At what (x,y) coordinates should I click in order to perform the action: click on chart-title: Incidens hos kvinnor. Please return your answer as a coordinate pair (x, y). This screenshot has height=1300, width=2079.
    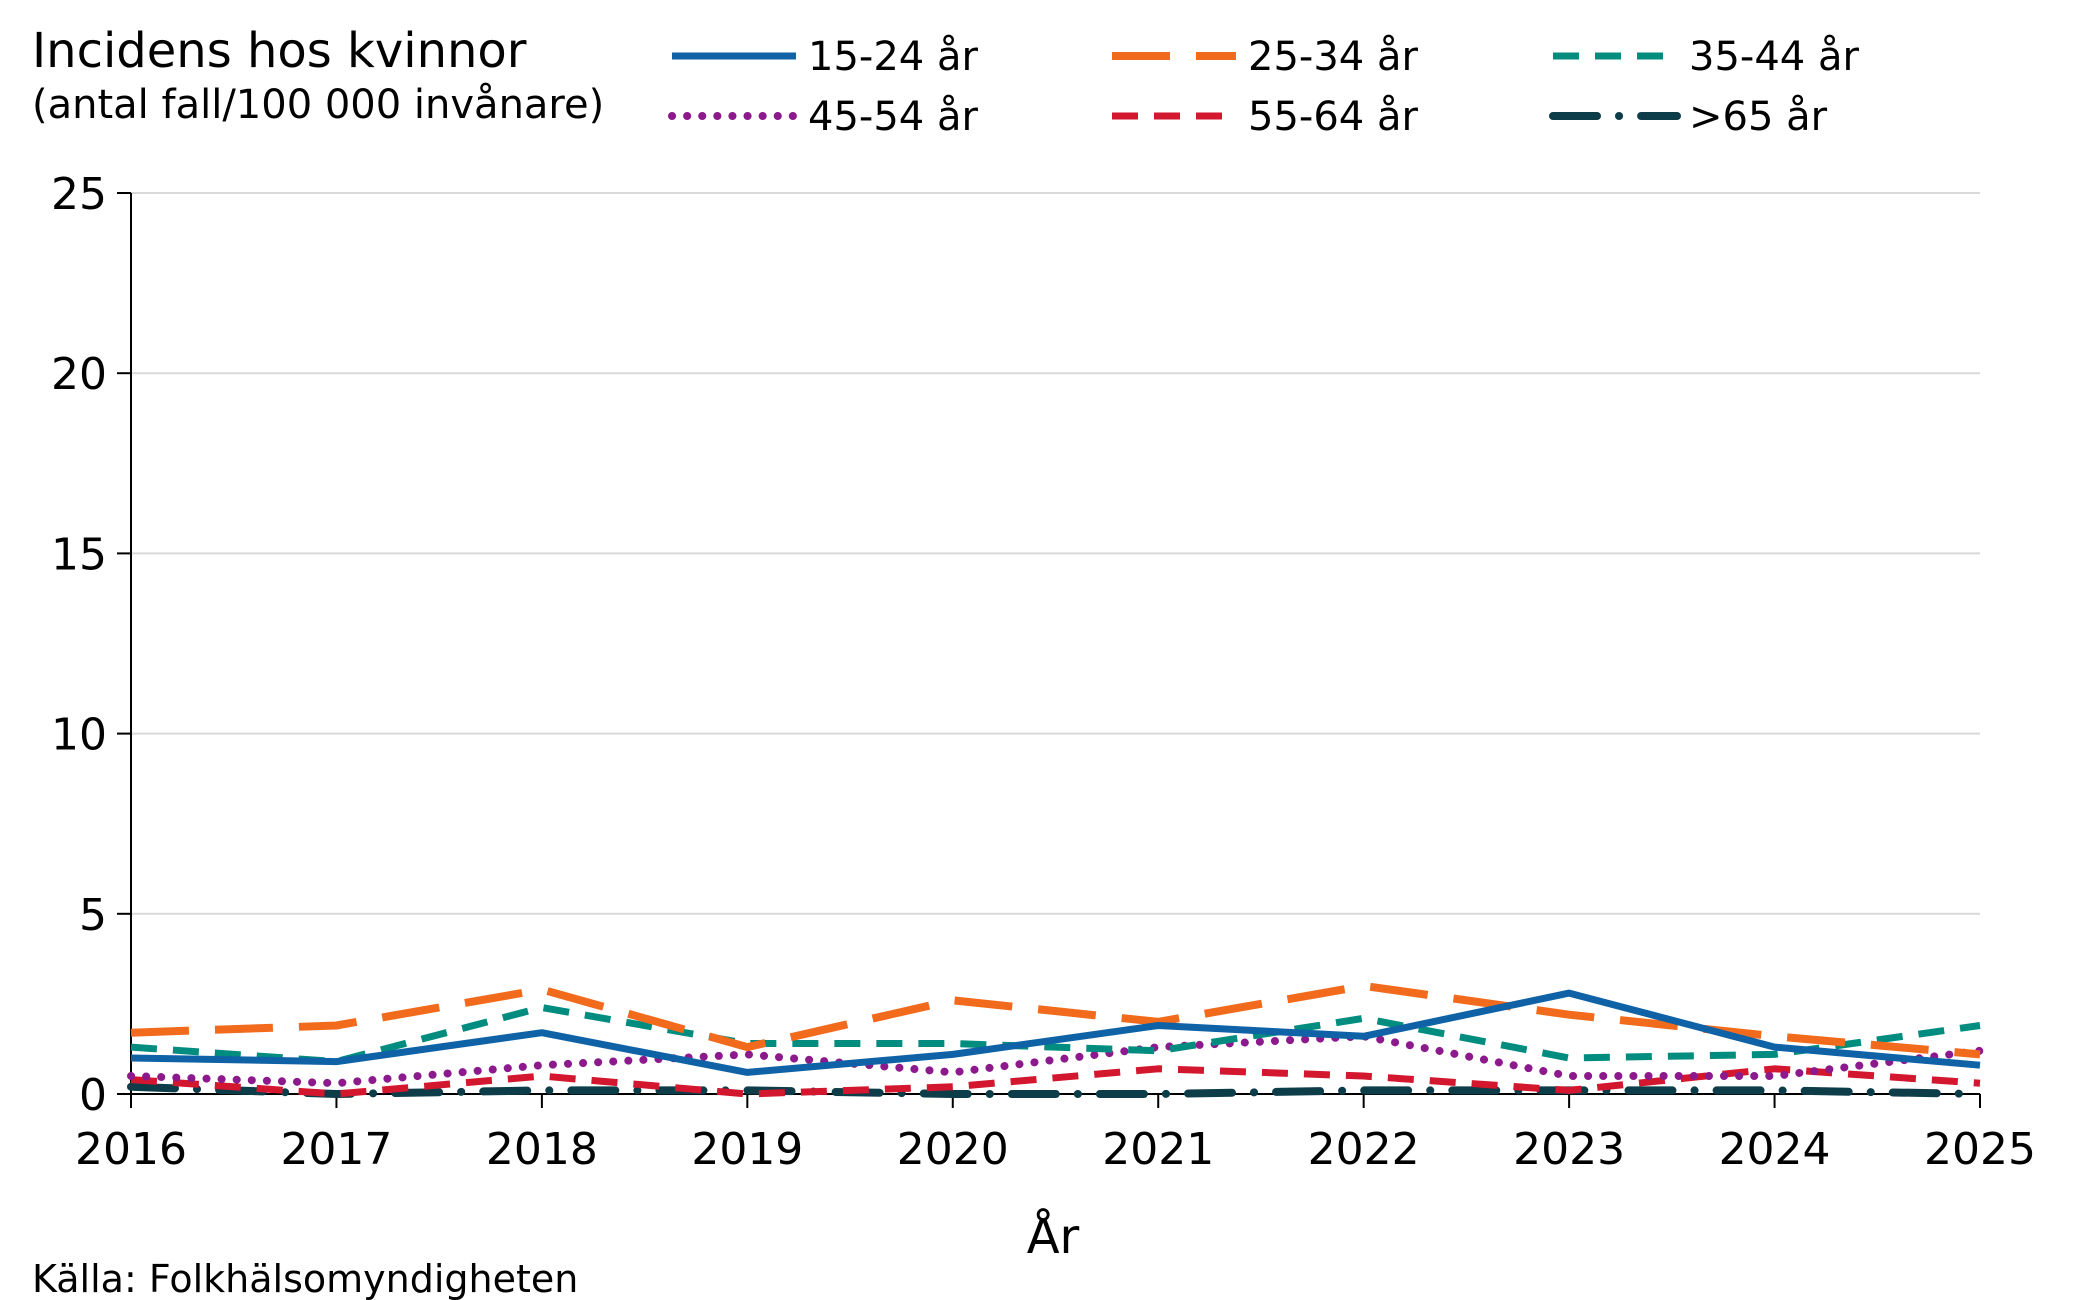
    Looking at the image, I should click on (279, 51).